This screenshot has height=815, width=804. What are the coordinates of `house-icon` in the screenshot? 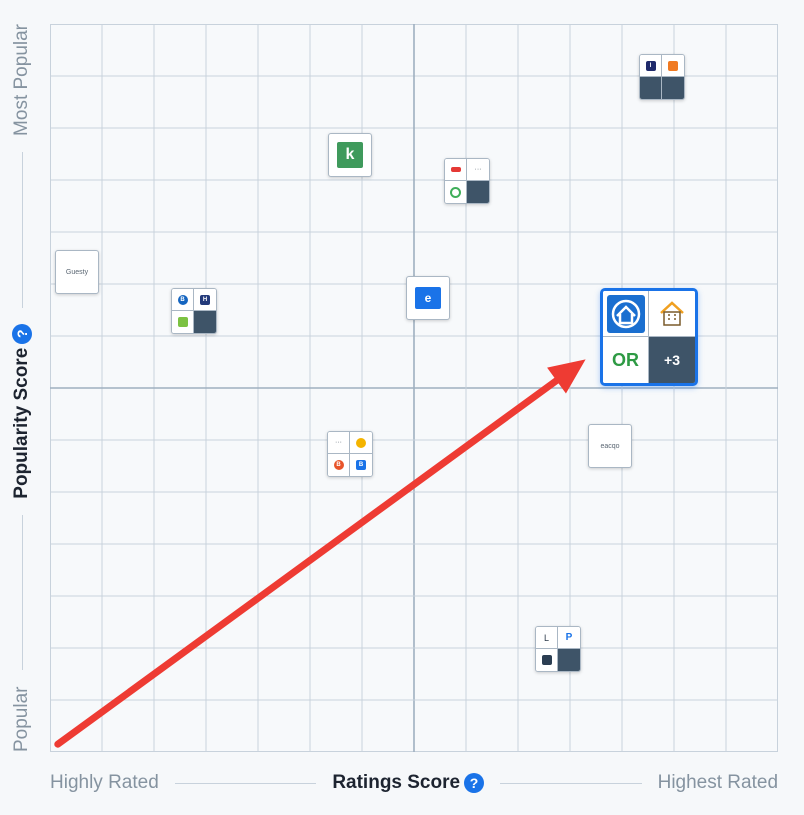 It's located at (625, 313).